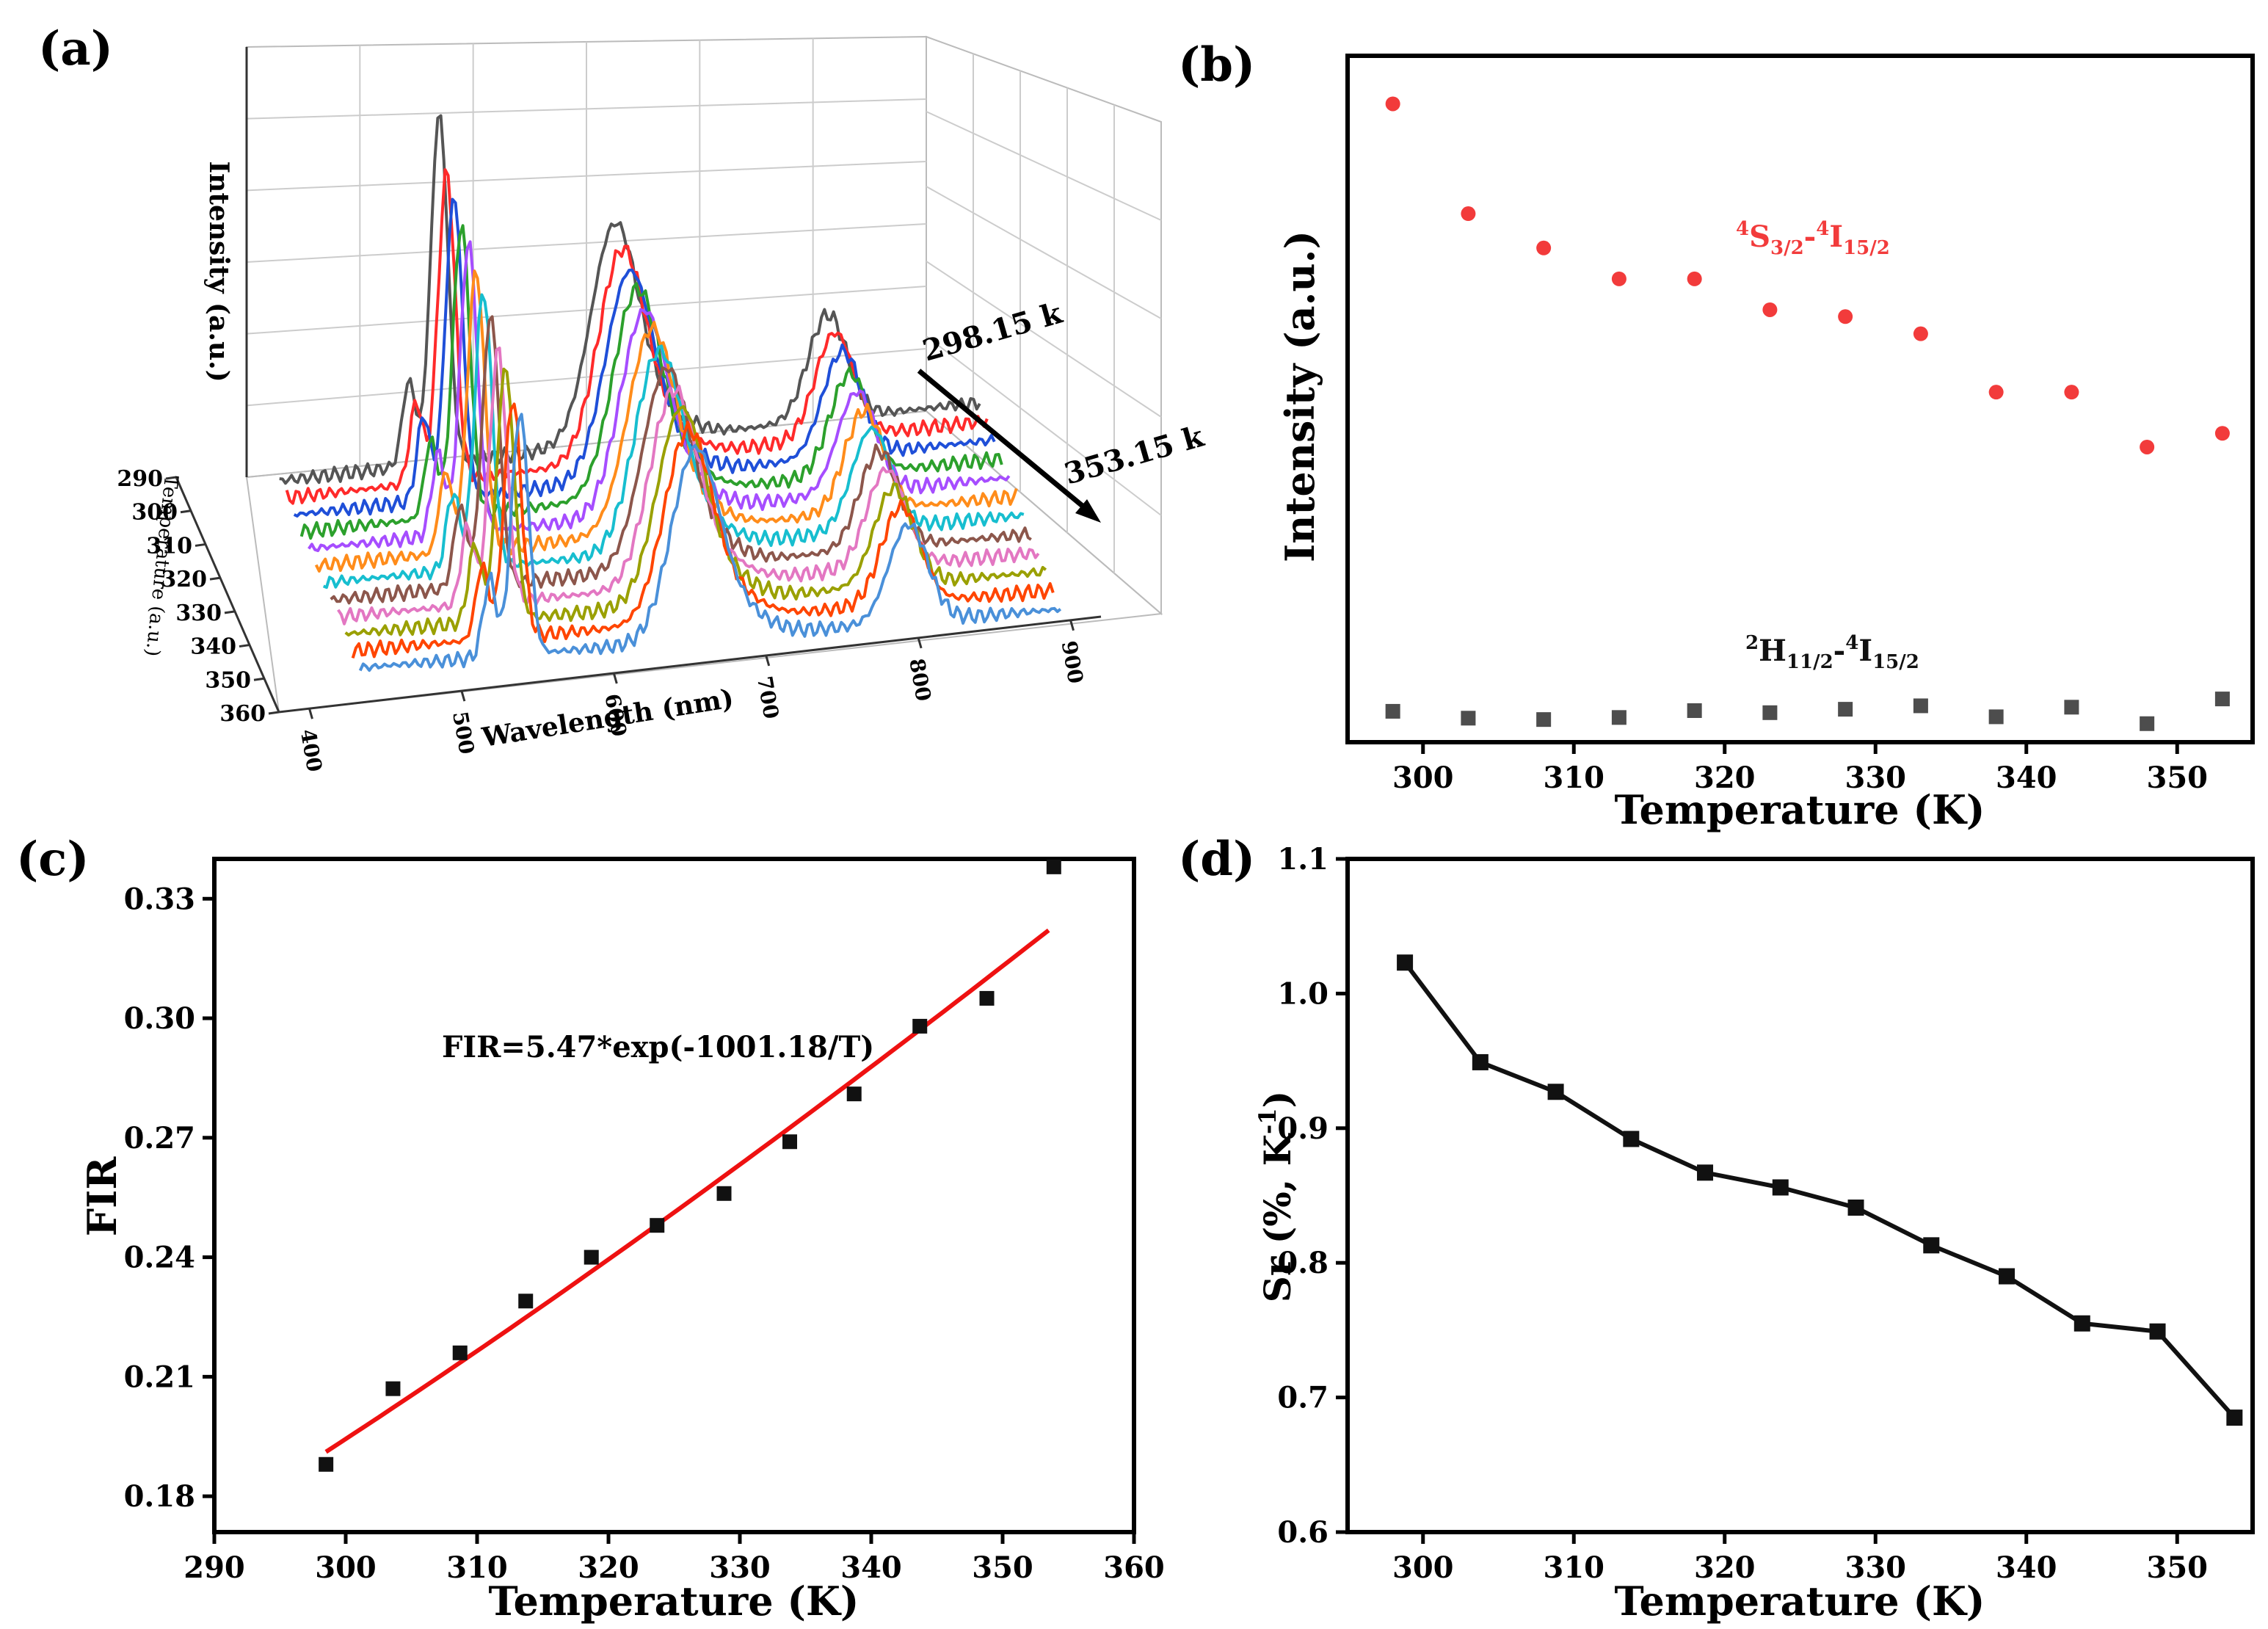 This screenshot has width=2268, height=1629. Describe the element at coordinates (687, 1191) in the screenshot. I see `panel-c-fit-line` at that location.